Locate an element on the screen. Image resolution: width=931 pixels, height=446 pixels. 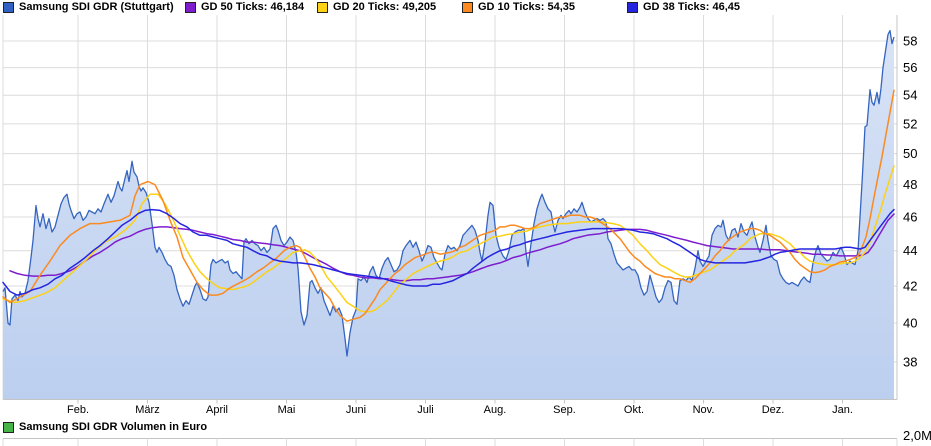
volume-legend-label: Samsung SDI GDR Volumen in Euro is located at coordinates (113, 427).